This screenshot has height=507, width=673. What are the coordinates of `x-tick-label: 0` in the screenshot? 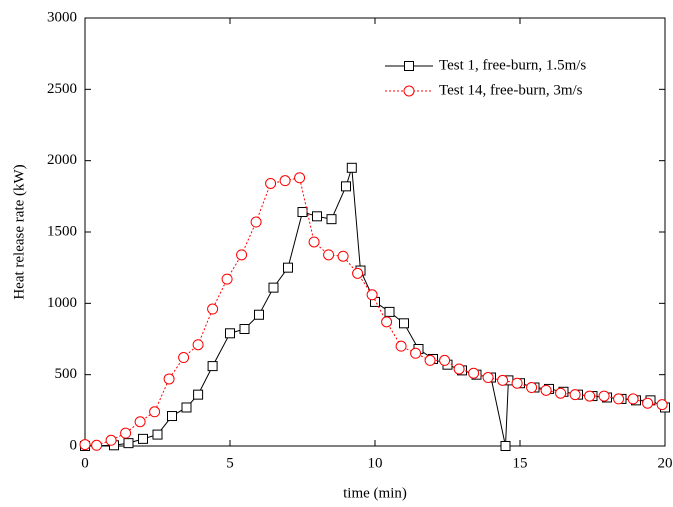 It's located at (85, 463).